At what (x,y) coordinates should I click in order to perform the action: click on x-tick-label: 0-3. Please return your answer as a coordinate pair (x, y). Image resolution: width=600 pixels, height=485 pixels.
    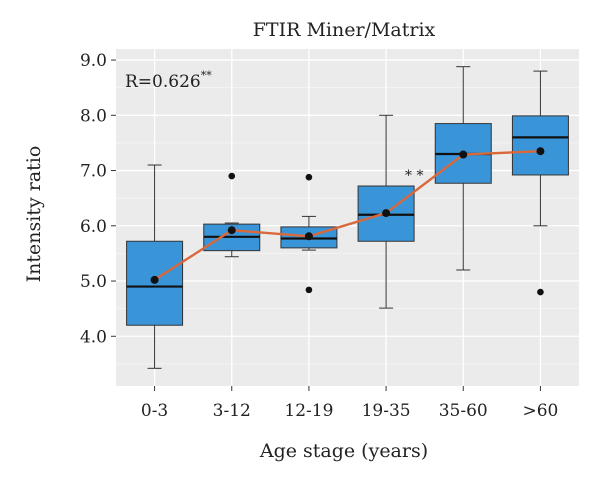
    Looking at the image, I should click on (154, 411).